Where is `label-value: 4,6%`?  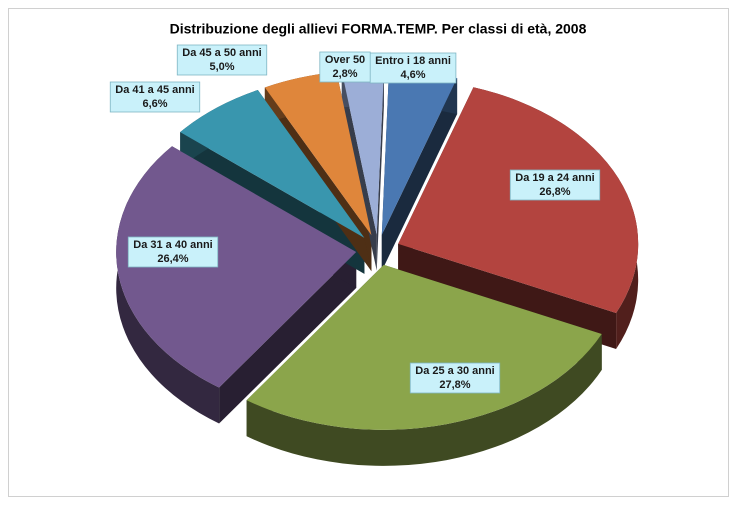
label-value: 4,6% is located at coordinates (412, 75).